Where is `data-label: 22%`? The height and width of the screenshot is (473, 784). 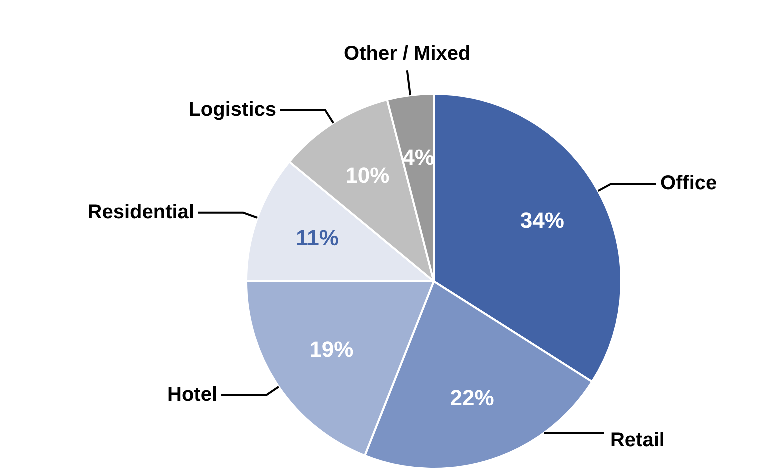 data-label: 22% is located at coordinates (472, 397).